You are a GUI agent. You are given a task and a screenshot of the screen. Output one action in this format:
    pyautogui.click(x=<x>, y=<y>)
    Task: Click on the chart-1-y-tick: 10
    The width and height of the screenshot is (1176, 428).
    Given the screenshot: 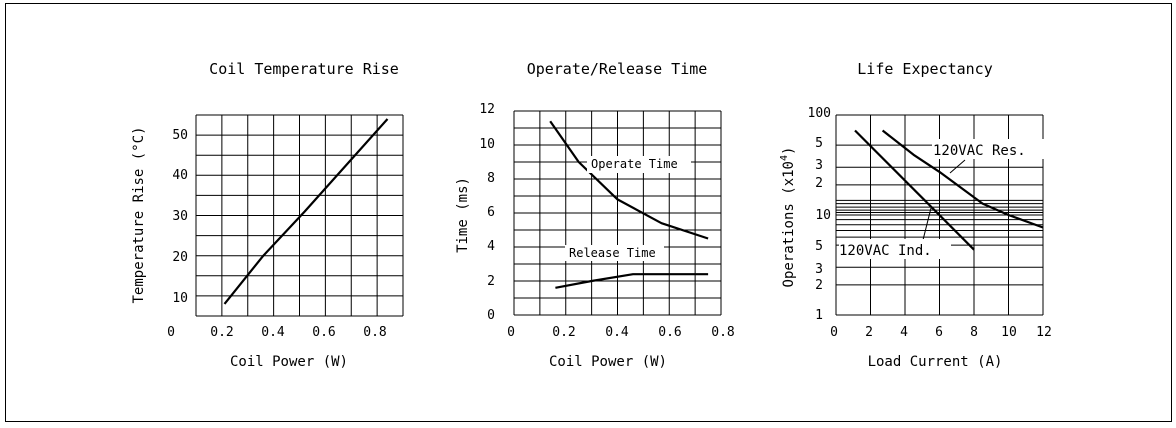 What is the action you would take?
    pyautogui.click(x=180, y=298)
    